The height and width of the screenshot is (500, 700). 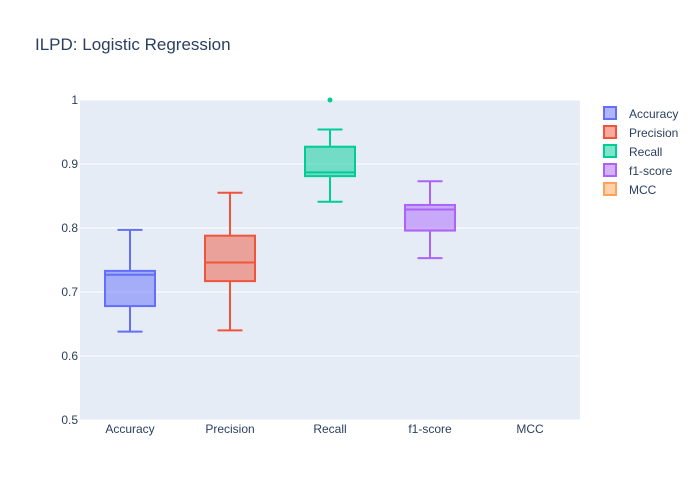 What do you see at coordinates (653, 133) in the screenshot?
I see `legend-label: Precision` at bounding box center [653, 133].